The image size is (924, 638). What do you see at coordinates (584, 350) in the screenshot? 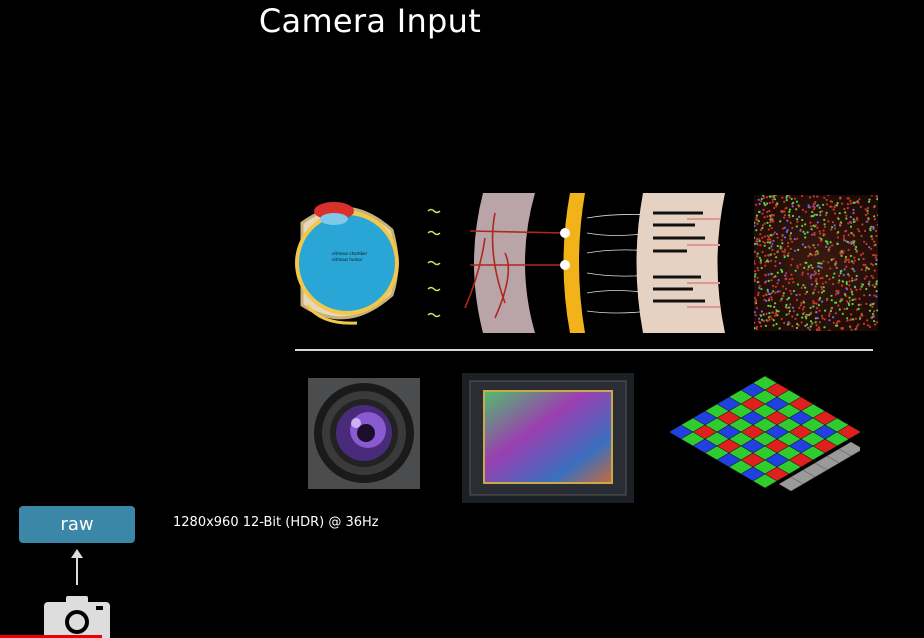
I see `divider-line` at bounding box center [584, 350].